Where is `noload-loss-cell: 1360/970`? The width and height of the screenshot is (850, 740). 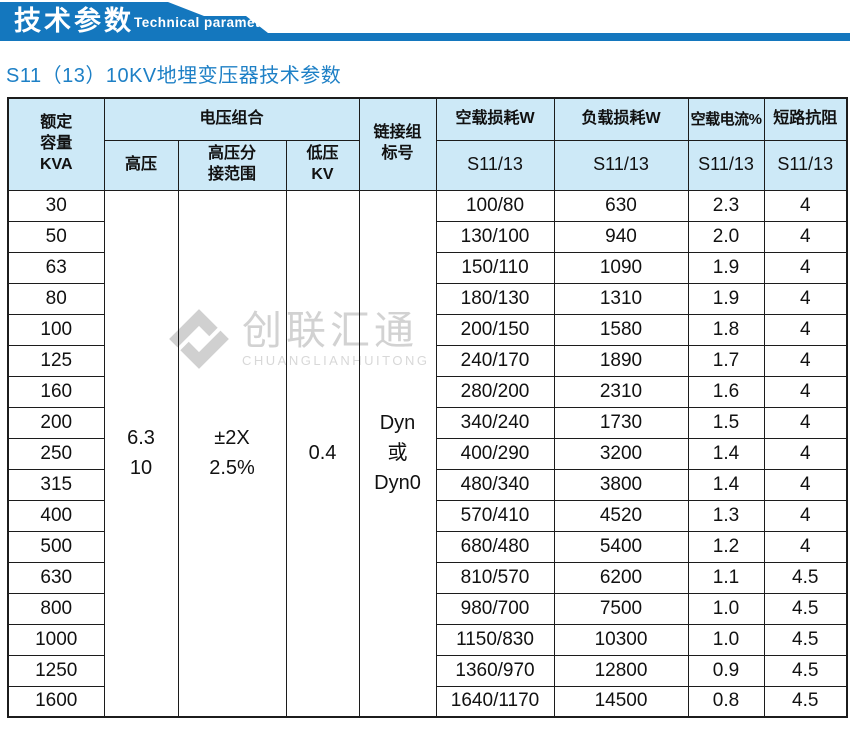 noload-loss-cell: 1360/970 is located at coordinates (495, 670).